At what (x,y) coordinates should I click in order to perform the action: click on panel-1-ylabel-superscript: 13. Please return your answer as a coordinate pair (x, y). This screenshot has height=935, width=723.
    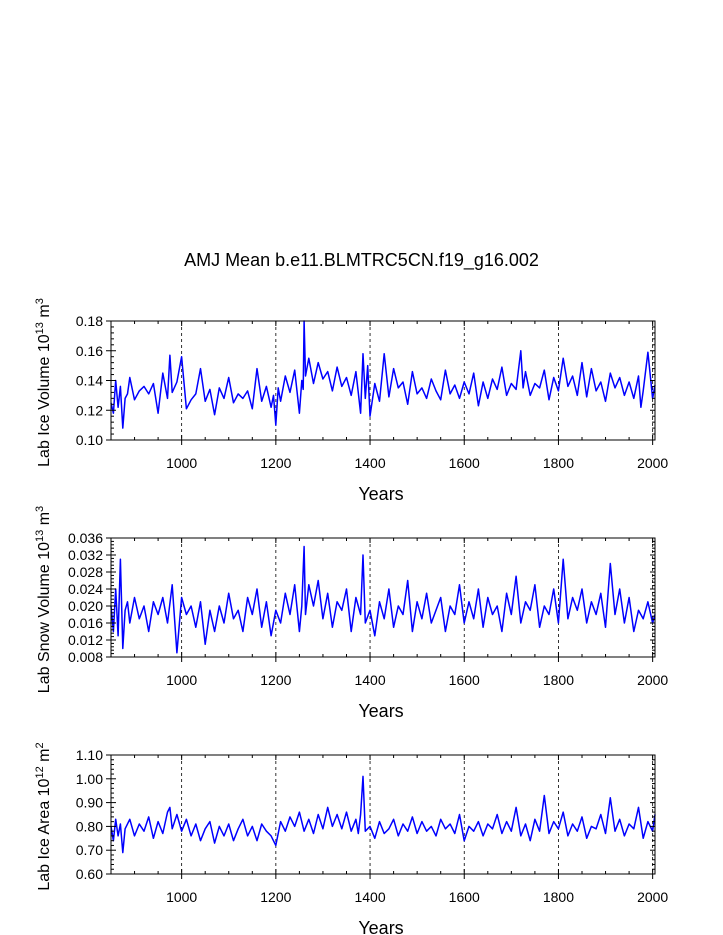
    Looking at the image, I should click on (40, 328).